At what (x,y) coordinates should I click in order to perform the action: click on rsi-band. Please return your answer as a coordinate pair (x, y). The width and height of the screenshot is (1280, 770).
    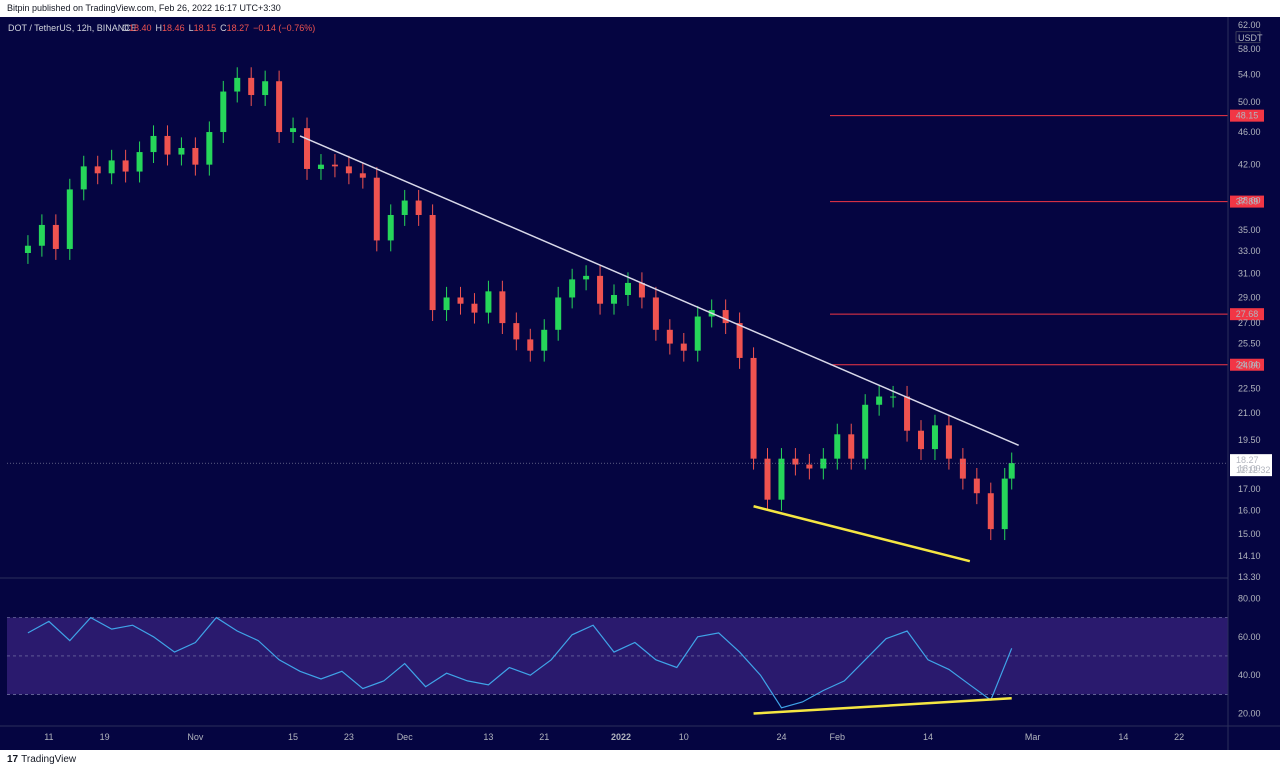
    Looking at the image, I should click on (617, 656).